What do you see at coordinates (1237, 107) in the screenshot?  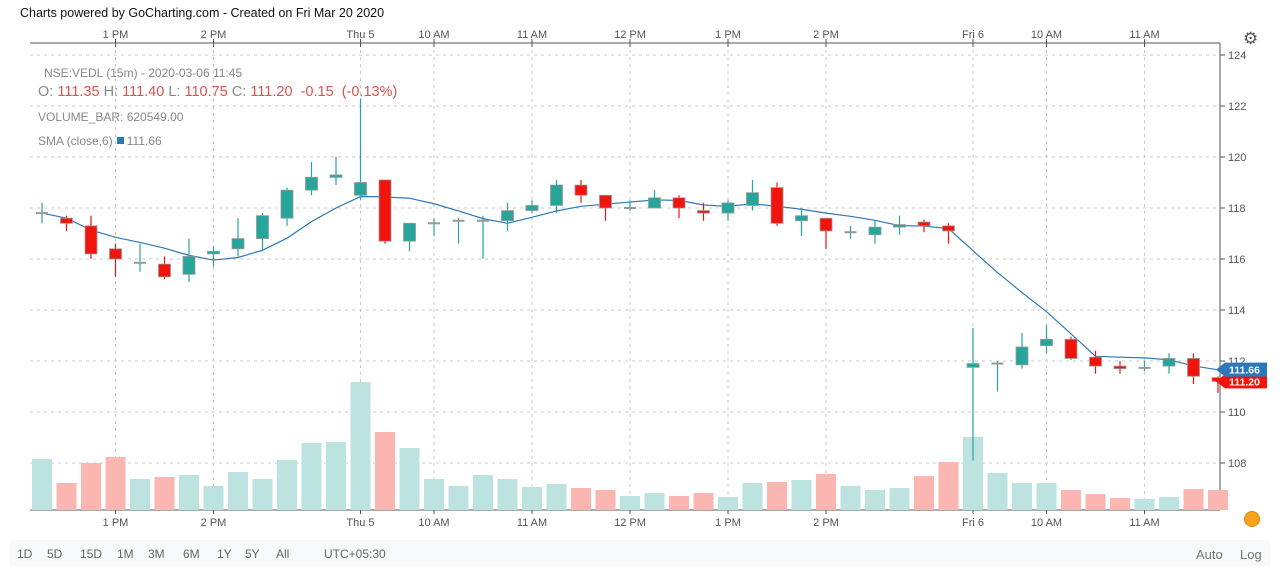 I see `y-tick-label: 122` at bounding box center [1237, 107].